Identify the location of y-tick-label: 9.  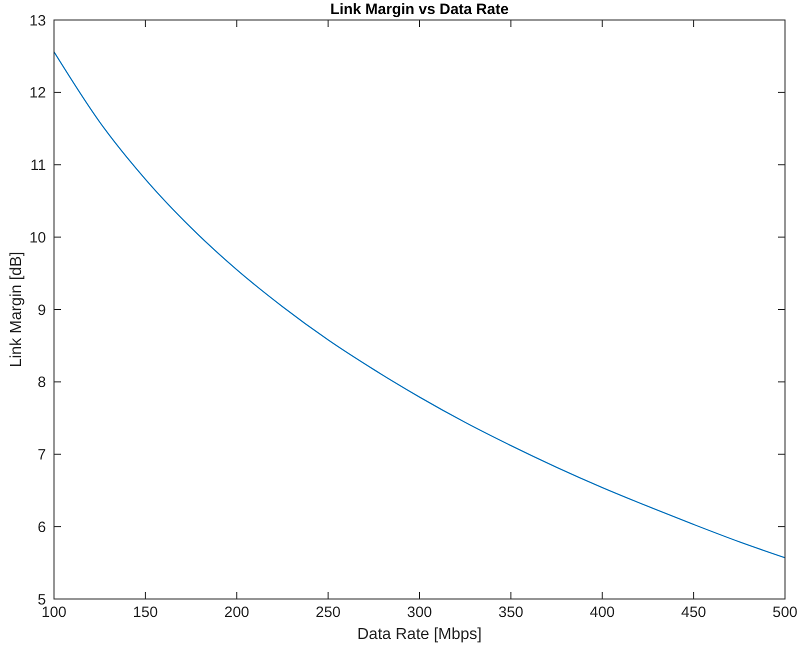
(42, 310).